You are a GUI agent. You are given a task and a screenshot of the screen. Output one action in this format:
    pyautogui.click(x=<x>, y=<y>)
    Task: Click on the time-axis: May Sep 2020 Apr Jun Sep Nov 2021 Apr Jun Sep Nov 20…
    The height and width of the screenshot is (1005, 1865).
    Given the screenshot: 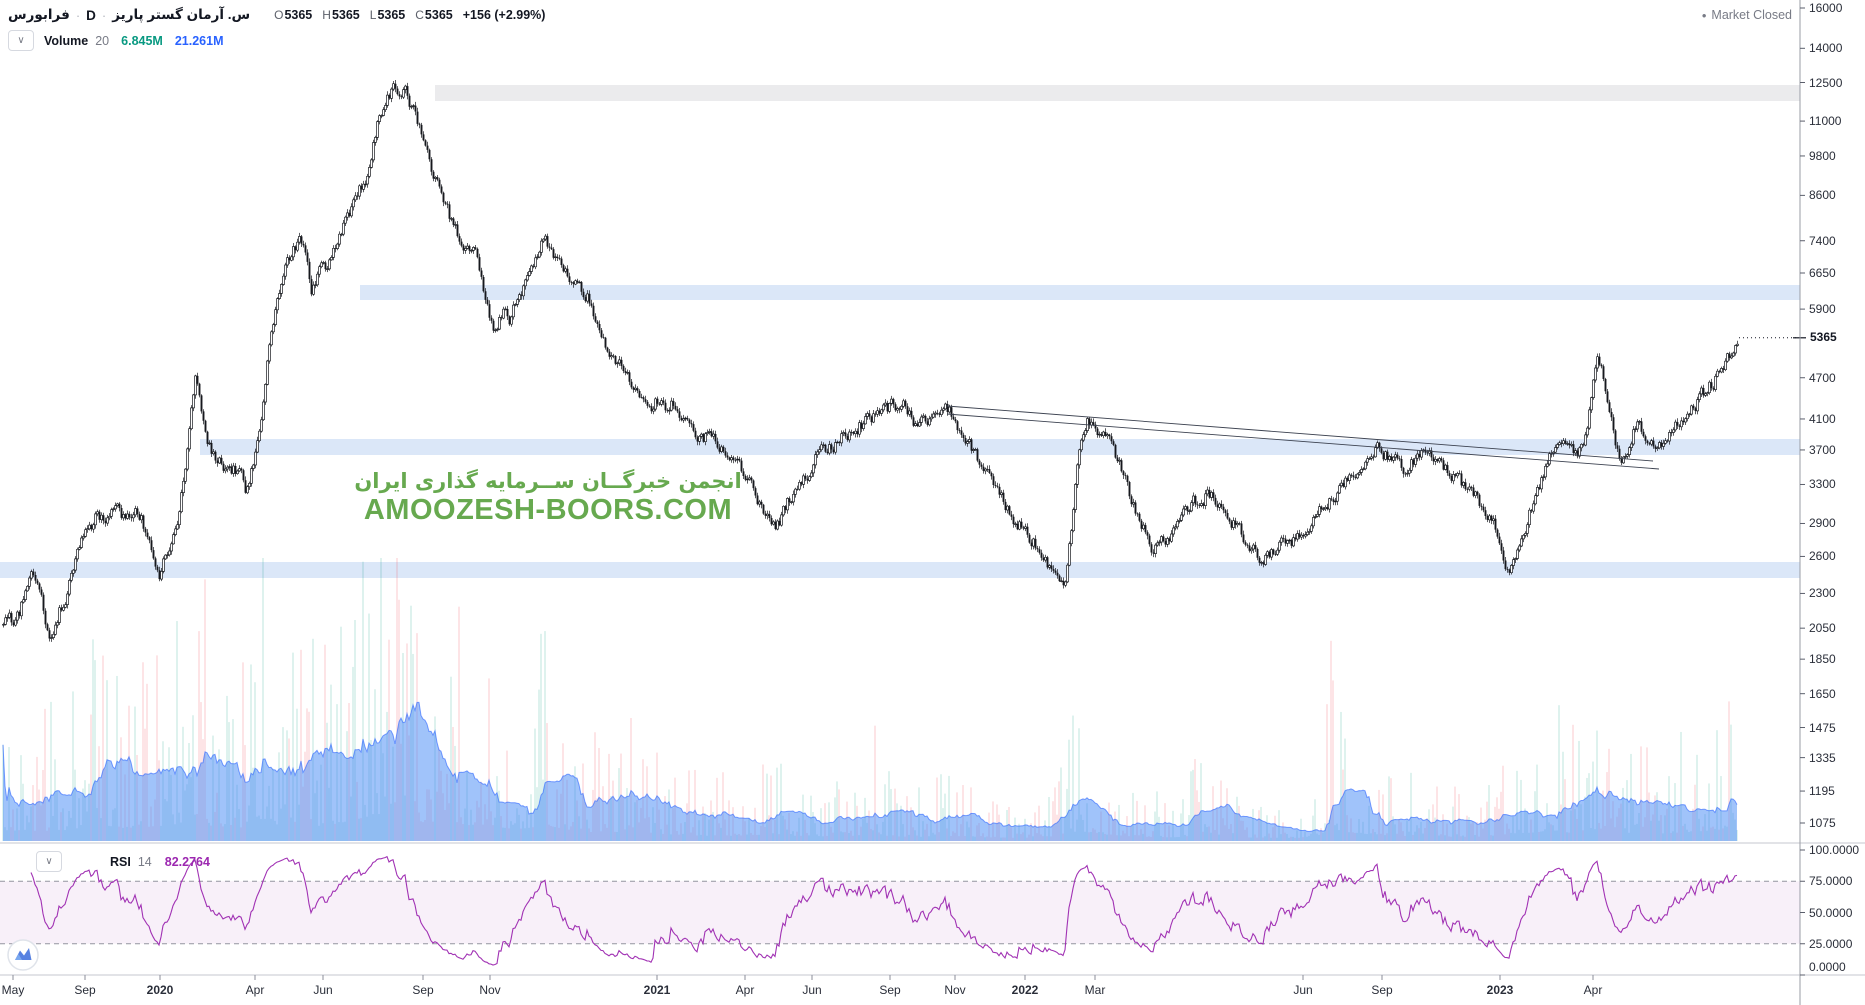 What is the action you would take?
    pyautogui.click(x=900, y=990)
    